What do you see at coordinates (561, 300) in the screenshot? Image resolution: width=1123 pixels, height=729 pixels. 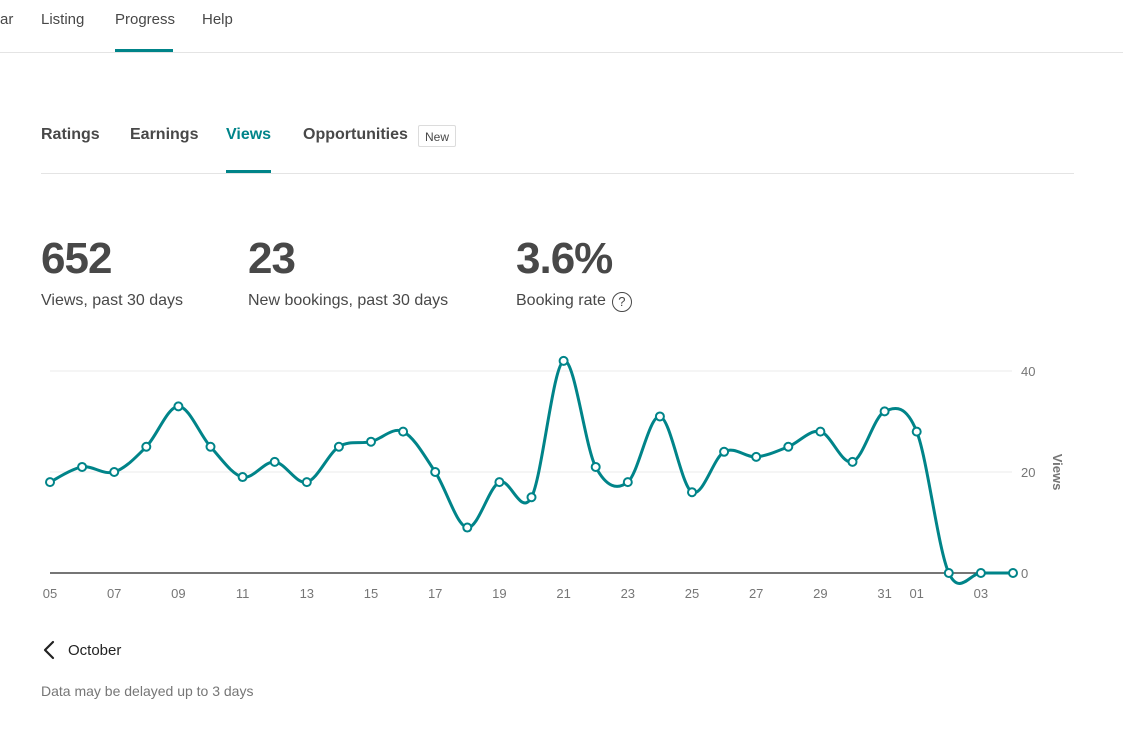 I see `stat-booking-rate-label: Booking rate` at bounding box center [561, 300].